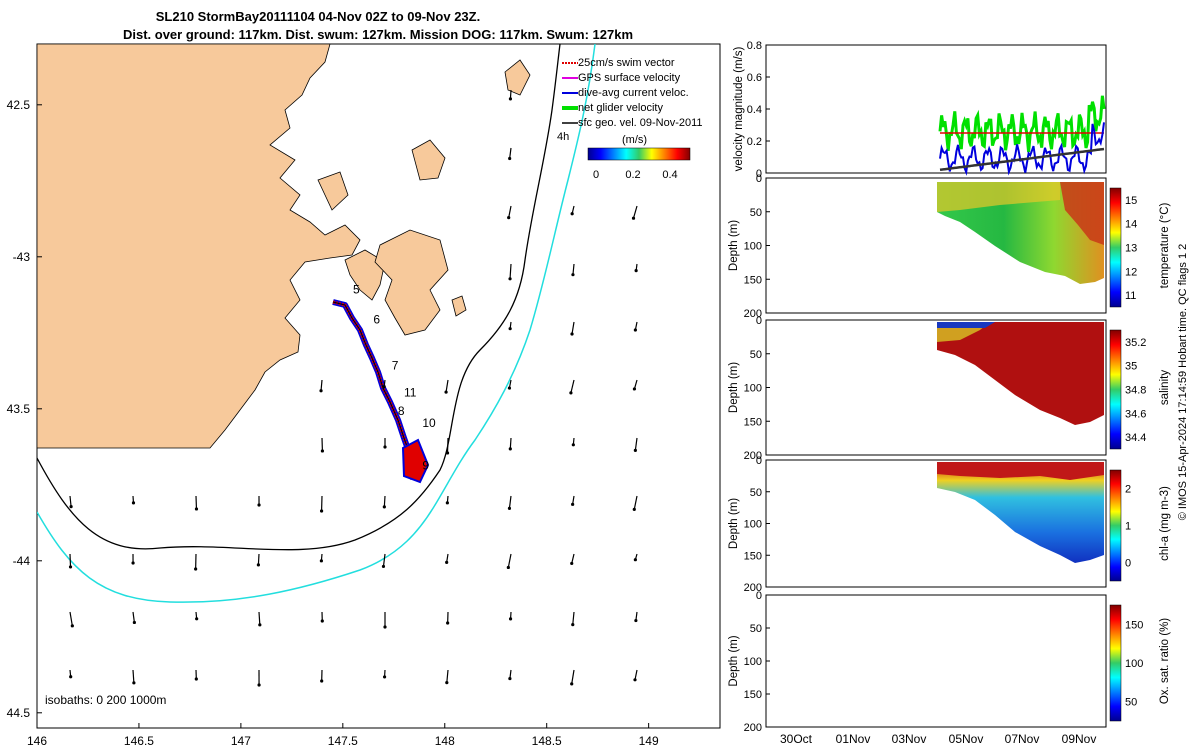 The image size is (1200, 750). Describe the element at coordinates (343, 741) in the screenshot. I see `map-xtick-label: 147.5` at that location.